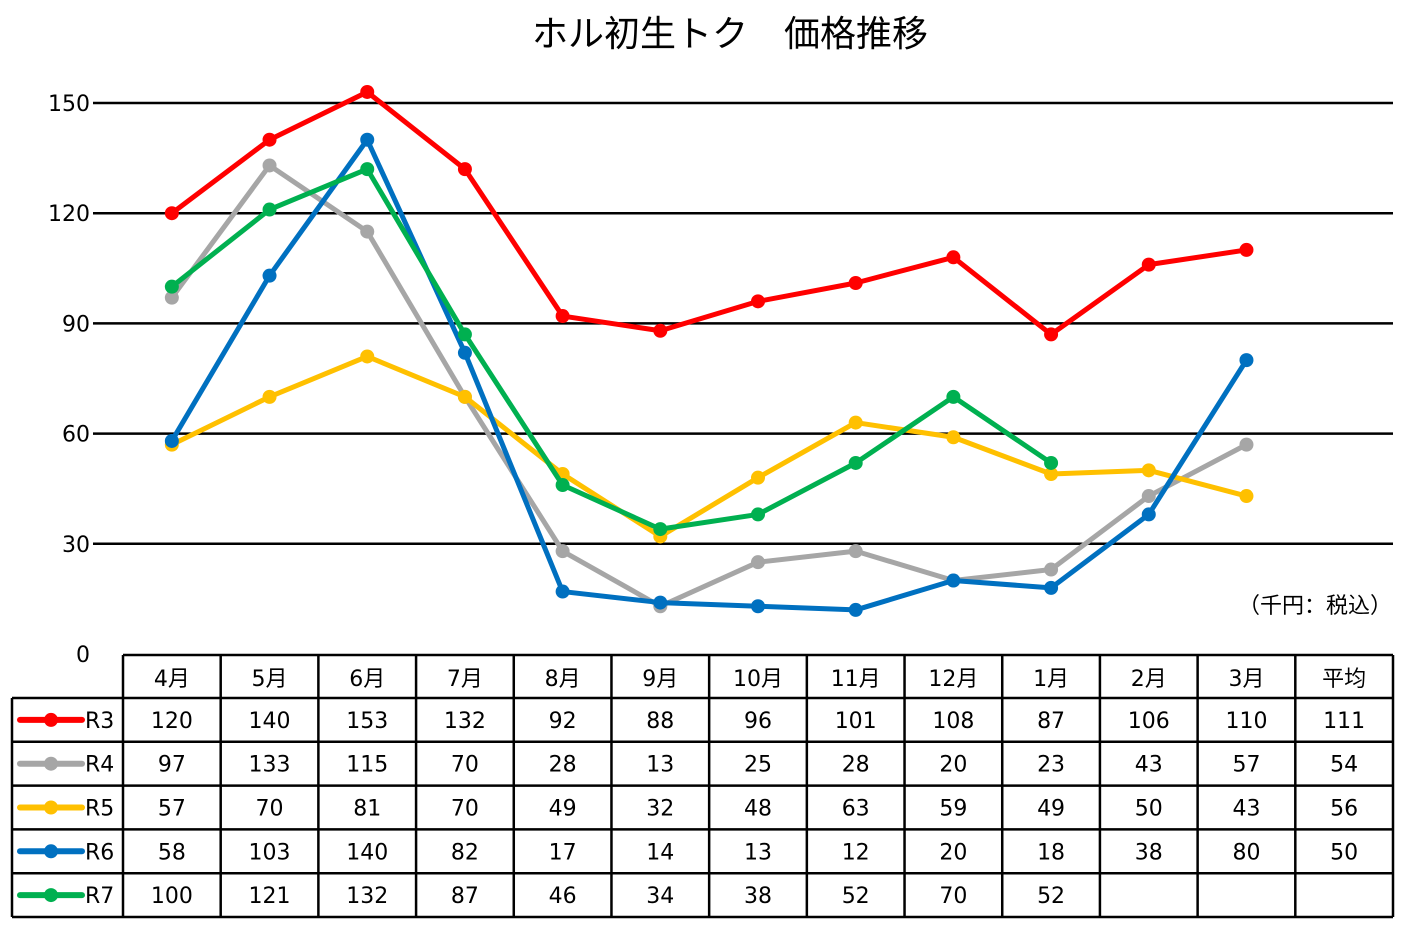 The height and width of the screenshot is (931, 1402). I want to click on column-header: 2月, so click(1149, 679).